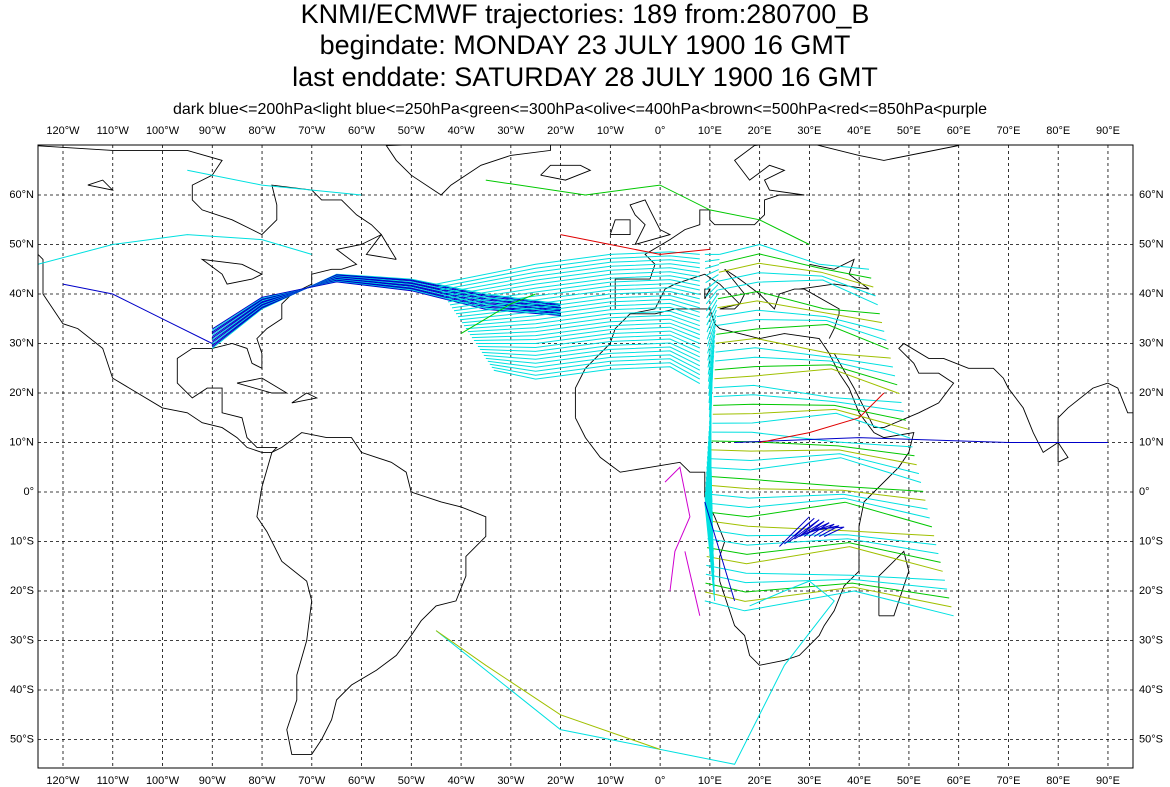 The width and height of the screenshot is (1170, 787). What do you see at coordinates (412, 131) in the screenshot?
I see `lon-label: 50°W` at bounding box center [412, 131].